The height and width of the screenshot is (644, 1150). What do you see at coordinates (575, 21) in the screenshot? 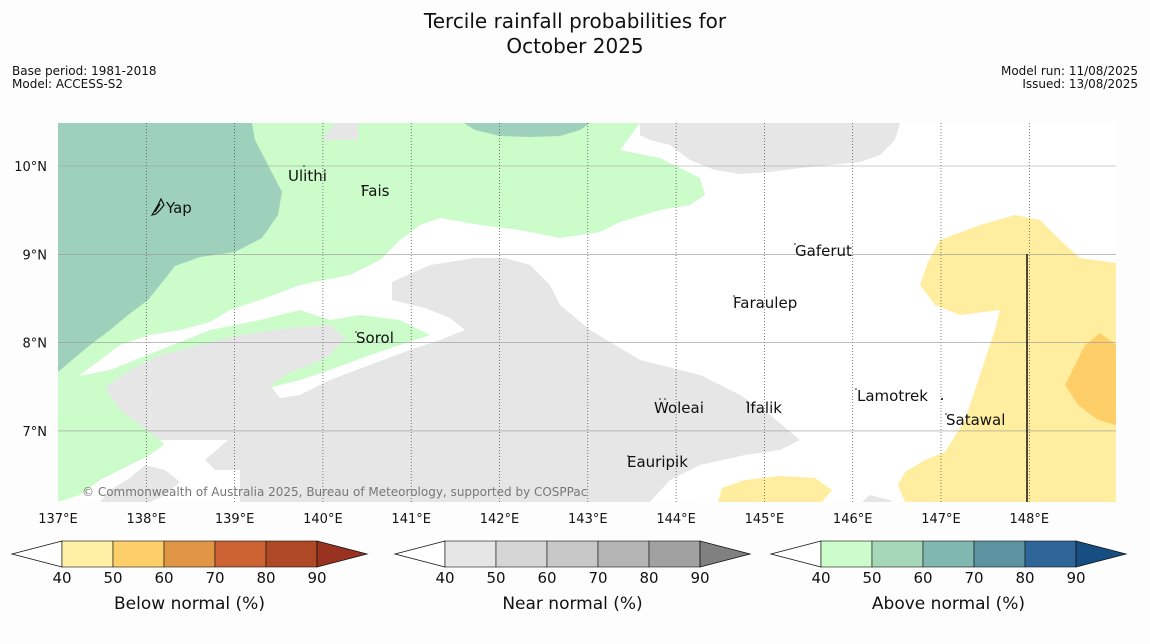
I see `title-line-1: Tercile rainfall probabilities for` at bounding box center [575, 21].